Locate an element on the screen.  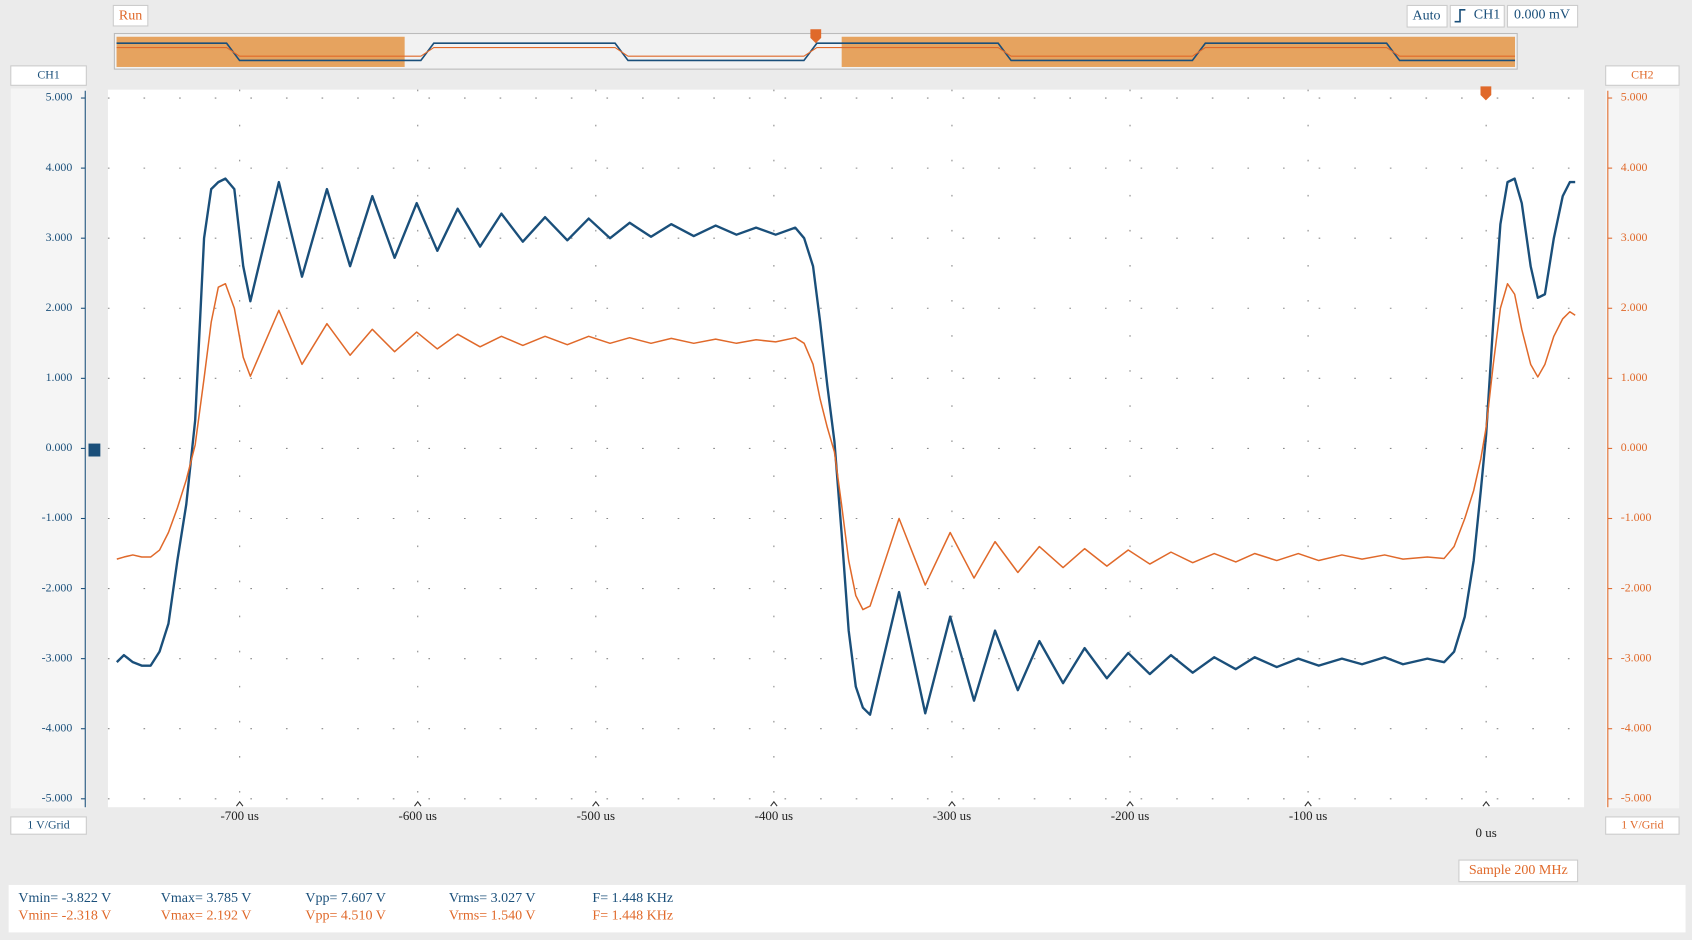
x-tick-label: -500 us is located at coordinates (596, 815).